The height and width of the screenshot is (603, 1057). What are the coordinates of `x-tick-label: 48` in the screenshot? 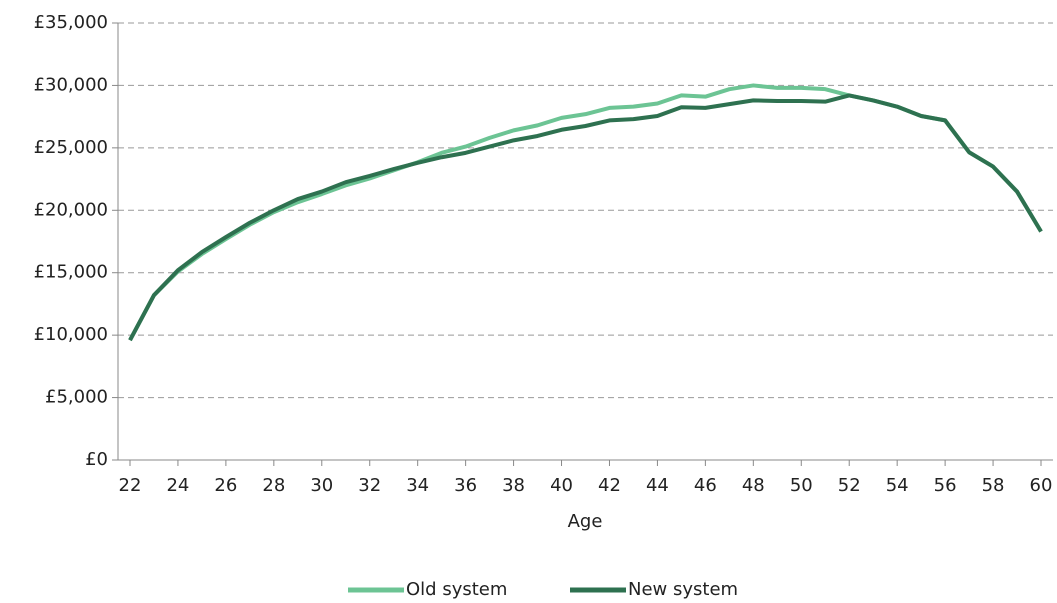 It's located at (753, 485).